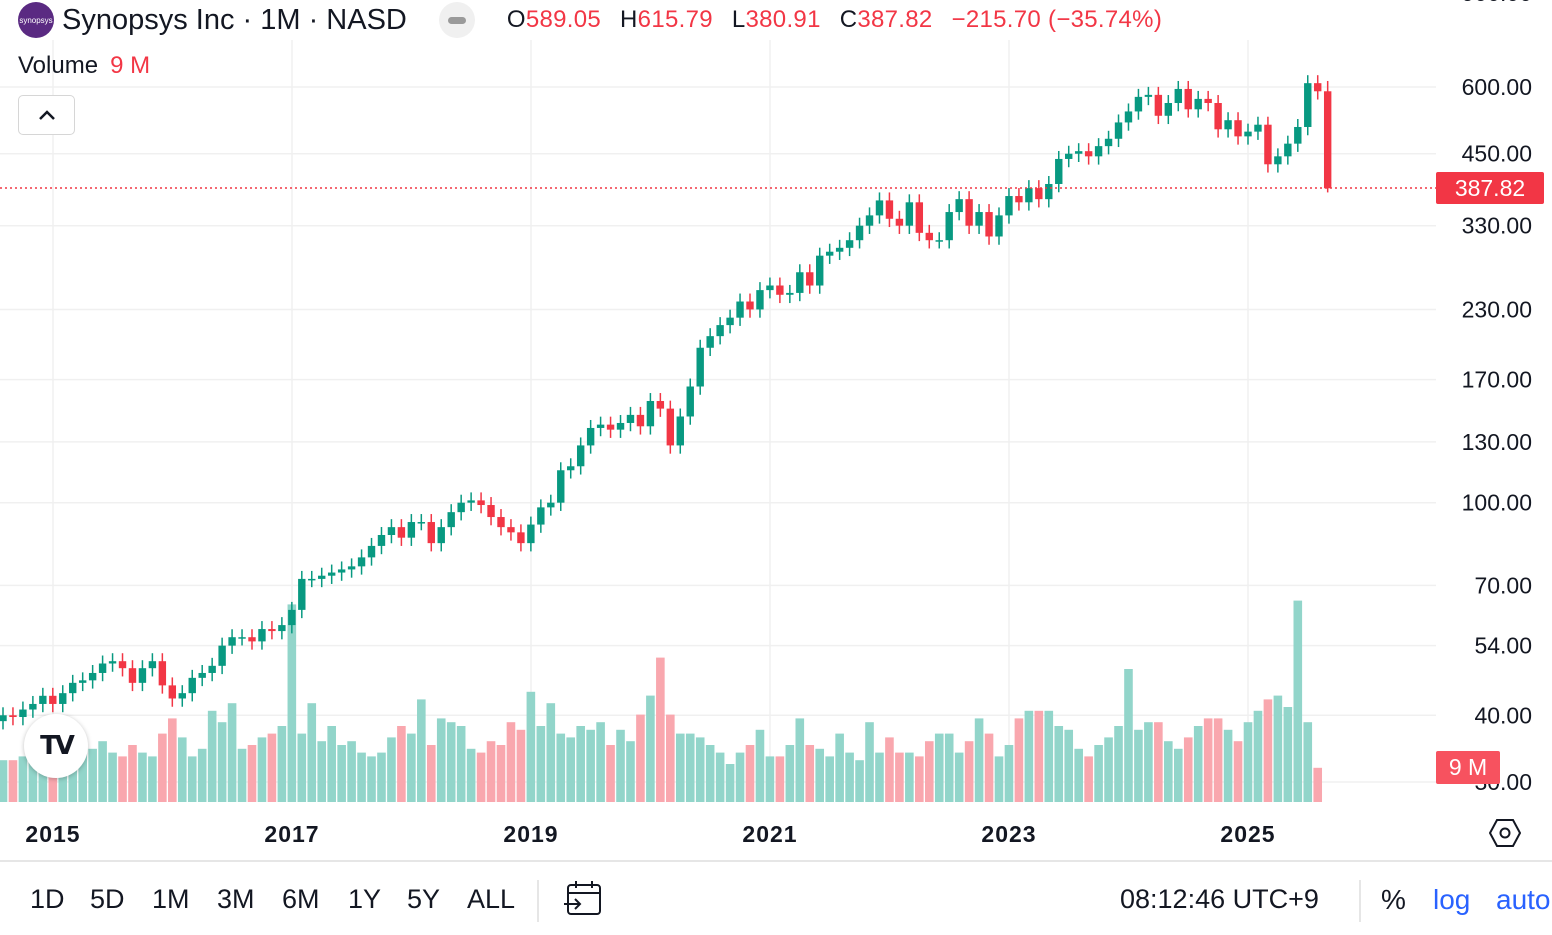 The width and height of the screenshot is (1552, 935). What do you see at coordinates (52, 834) in the screenshot?
I see `time-tick-label: 2015` at bounding box center [52, 834].